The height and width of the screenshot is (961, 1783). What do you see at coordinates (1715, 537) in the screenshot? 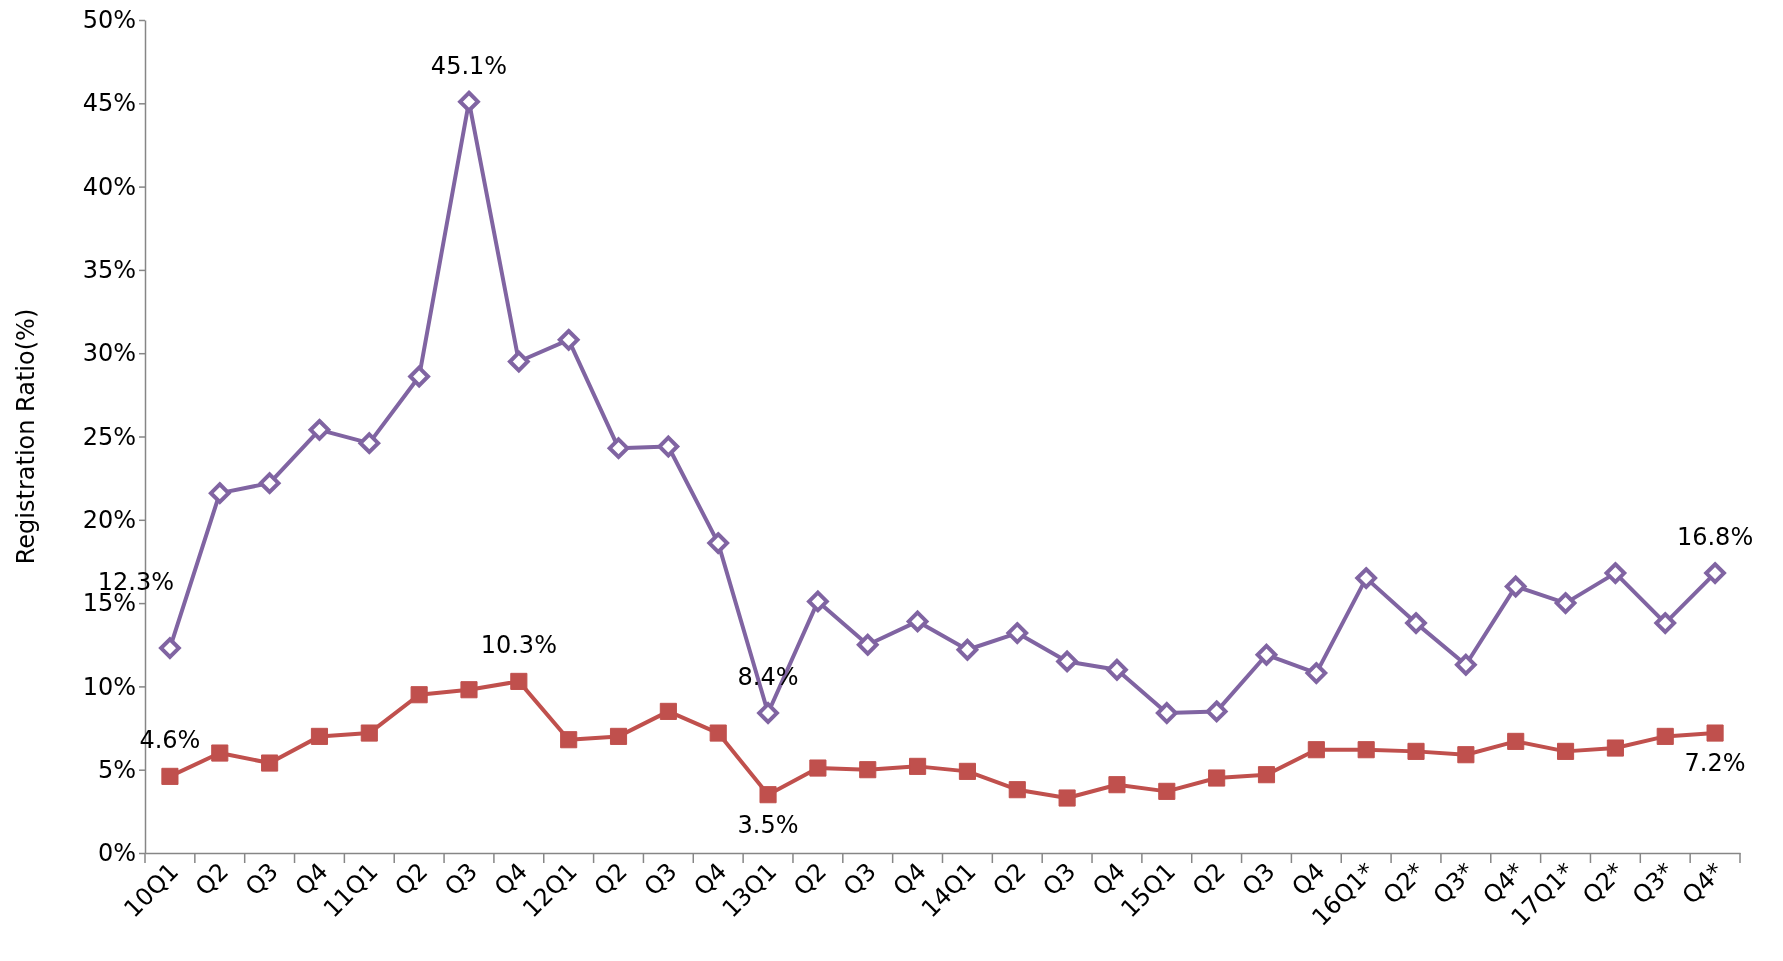
I see `data-label: 16.8%` at bounding box center [1715, 537].